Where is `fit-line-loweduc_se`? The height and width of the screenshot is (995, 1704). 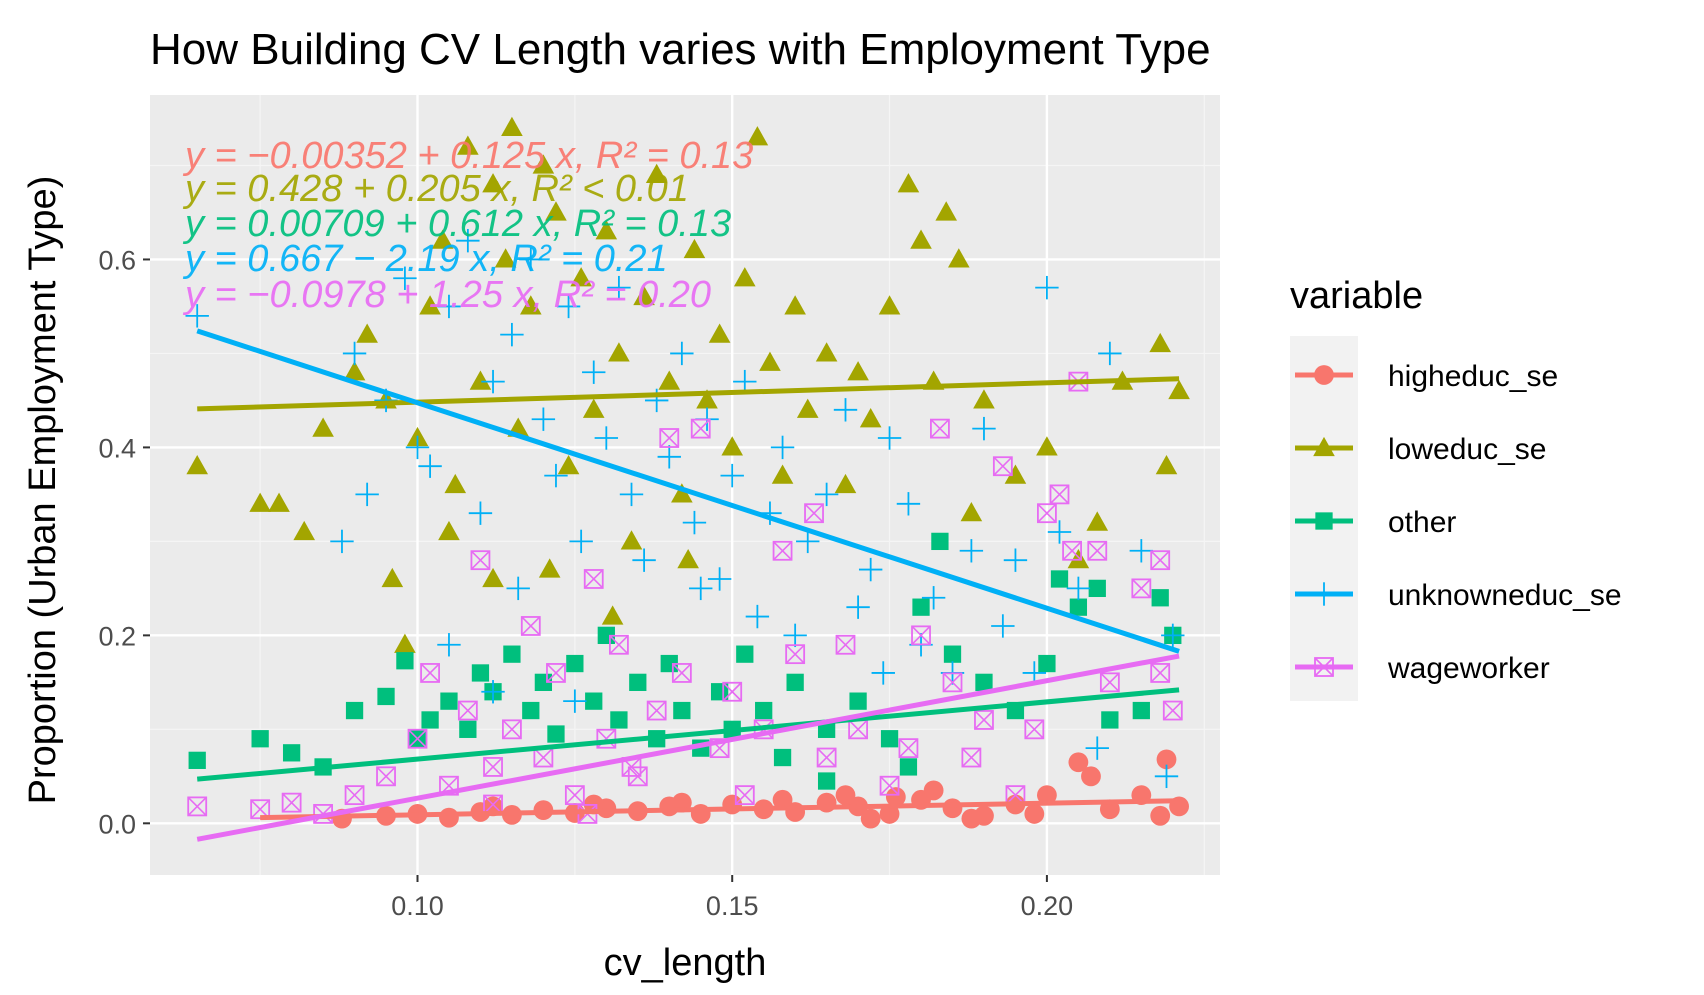 fit-line-loweduc_se is located at coordinates (688, 394).